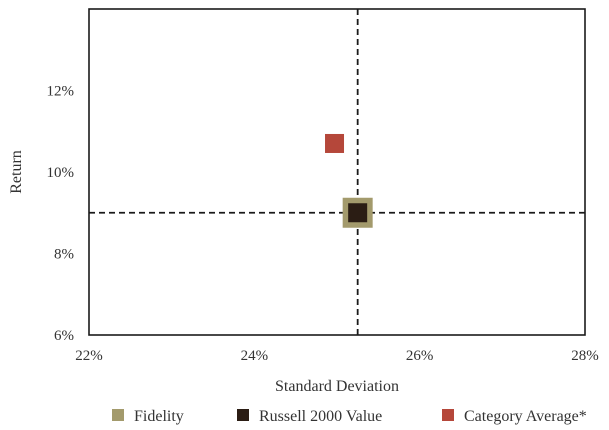 The width and height of the screenshot is (609, 430). I want to click on y-tick-label: 8%, so click(64, 255).